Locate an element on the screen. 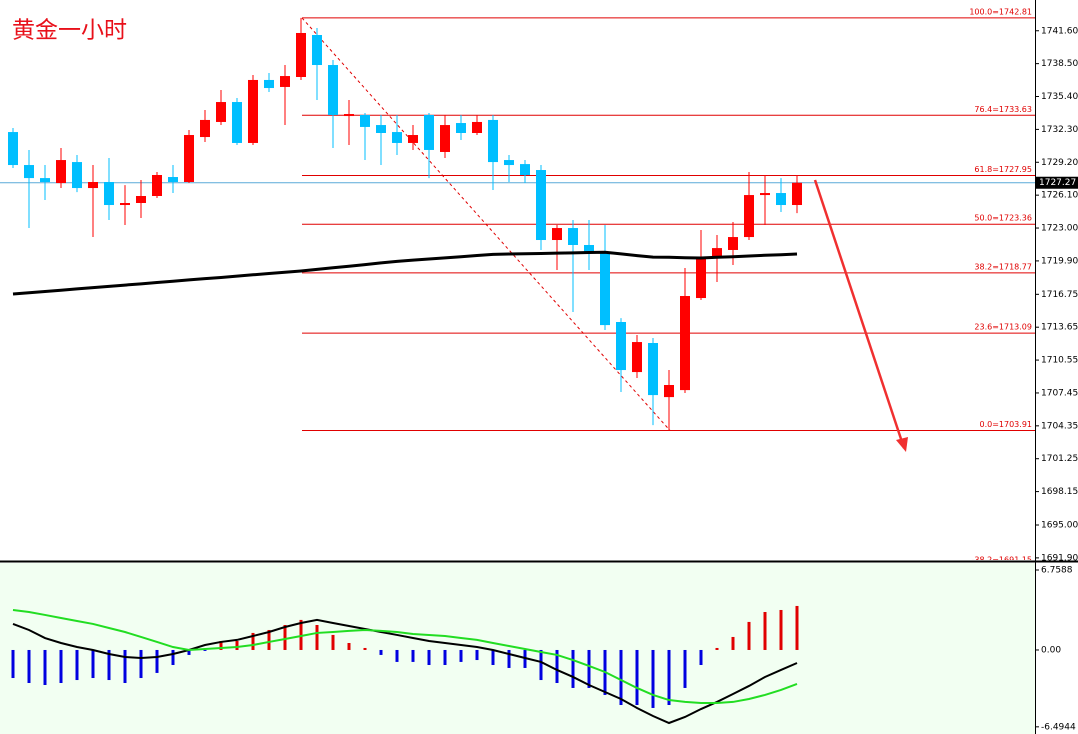 The image size is (1078, 734). y-tick-label: 1698.15 is located at coordinates (1059, 492).